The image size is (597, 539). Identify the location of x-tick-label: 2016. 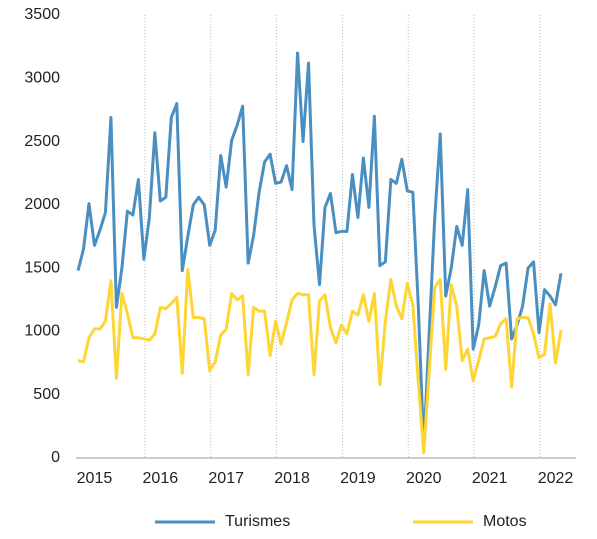
(161, 478).